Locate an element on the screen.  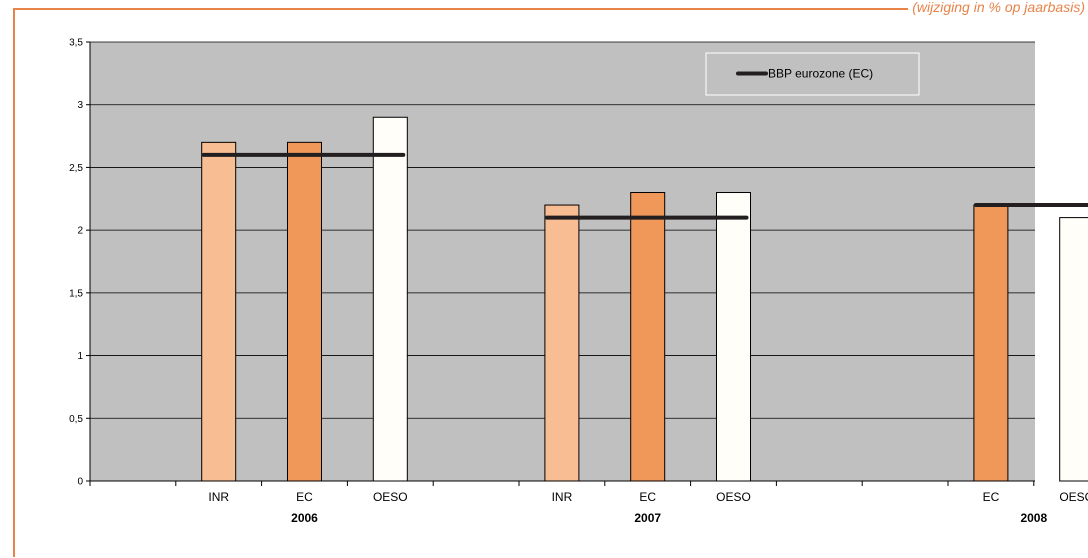
bar-2007-oeso is located at coordinates (733, 337).